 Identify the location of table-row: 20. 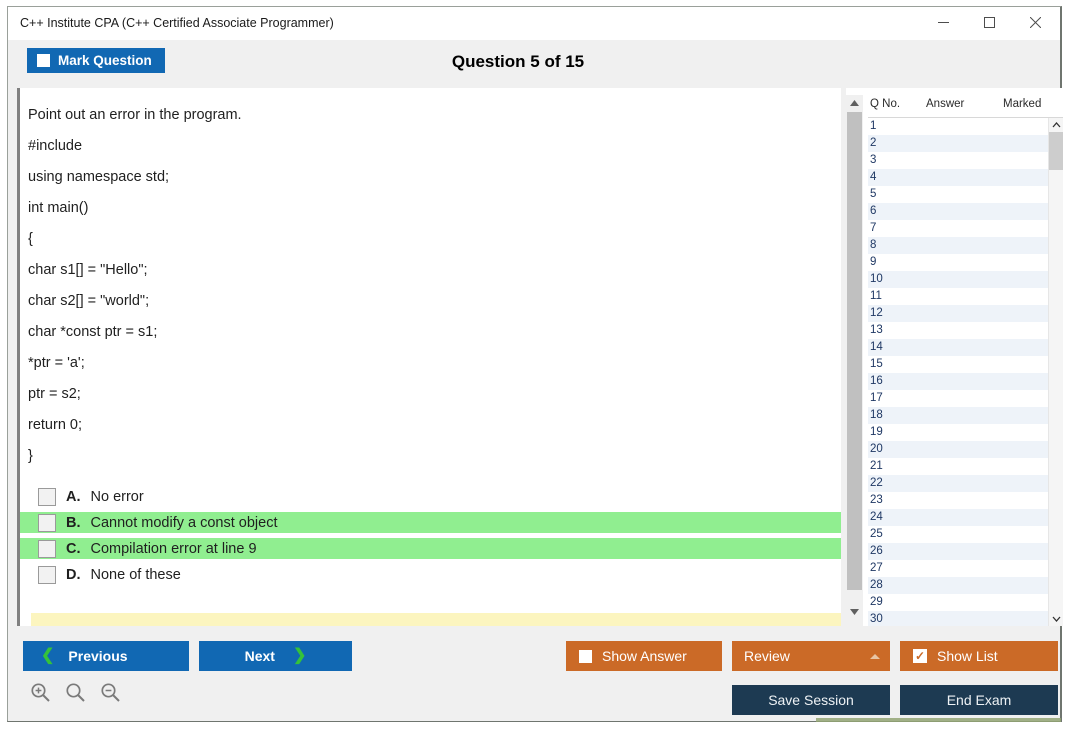
(965, 449).